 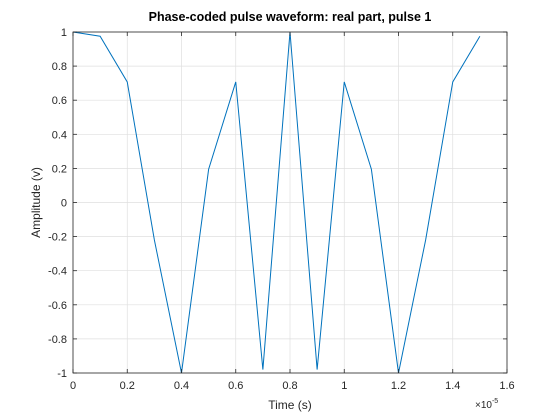 What do you see at coordinates (64, 204) in the screenshot?
I see `y-tick-label: 0` at bounding box center [64, 204].